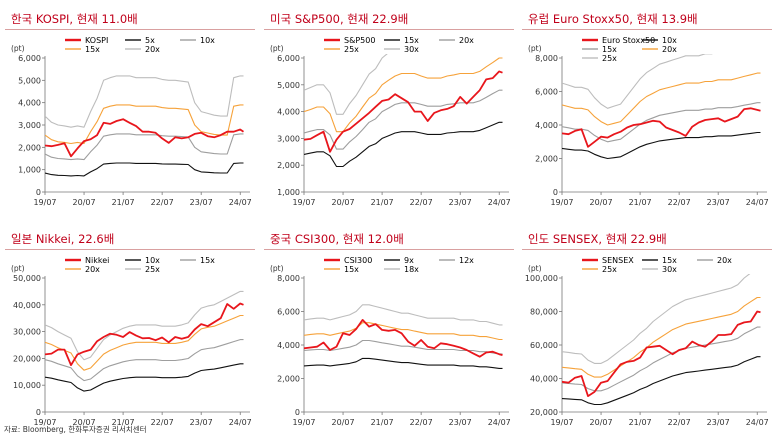 The image size is (773, 440). I want to click on series-line-18x, so click(403, 315).